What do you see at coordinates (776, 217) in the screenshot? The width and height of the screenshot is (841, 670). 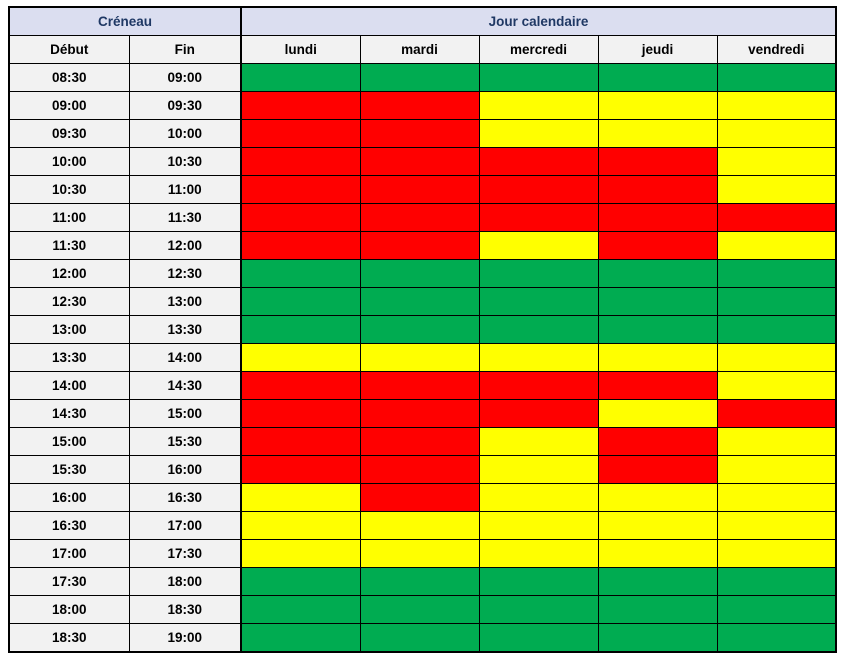 I see `availability-cell-vendredi-11:00` at bounding box center [776, 217].